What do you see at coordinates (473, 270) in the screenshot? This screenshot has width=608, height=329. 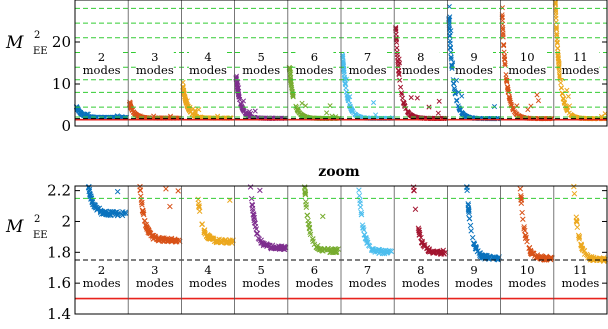 I see `group-label-number: 9` at bounding box center [473, 270].